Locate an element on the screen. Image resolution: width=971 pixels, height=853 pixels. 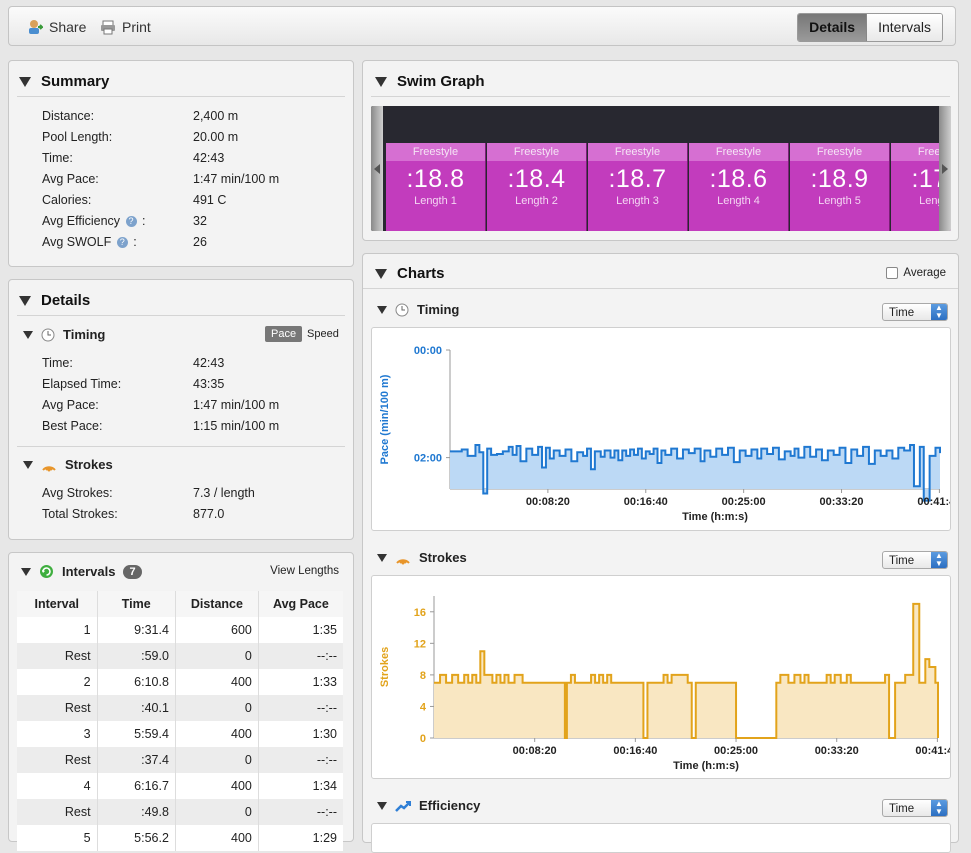
length-tile: Freestyle :18.8 Length 1 is located at coordinates (436, 187).